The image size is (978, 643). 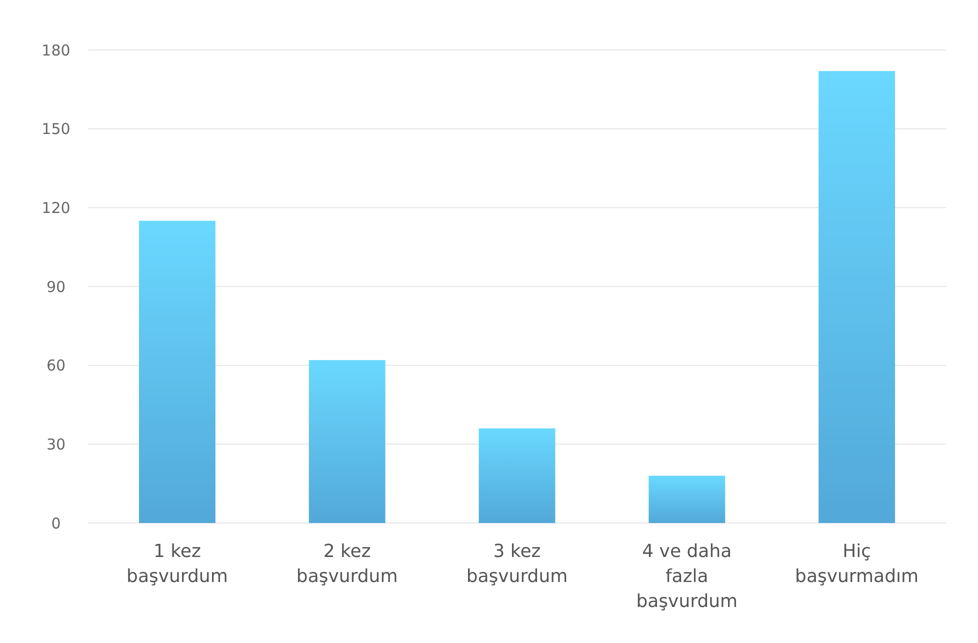 I want to click on y-tick-label: 180, so click(x=56, y=50).